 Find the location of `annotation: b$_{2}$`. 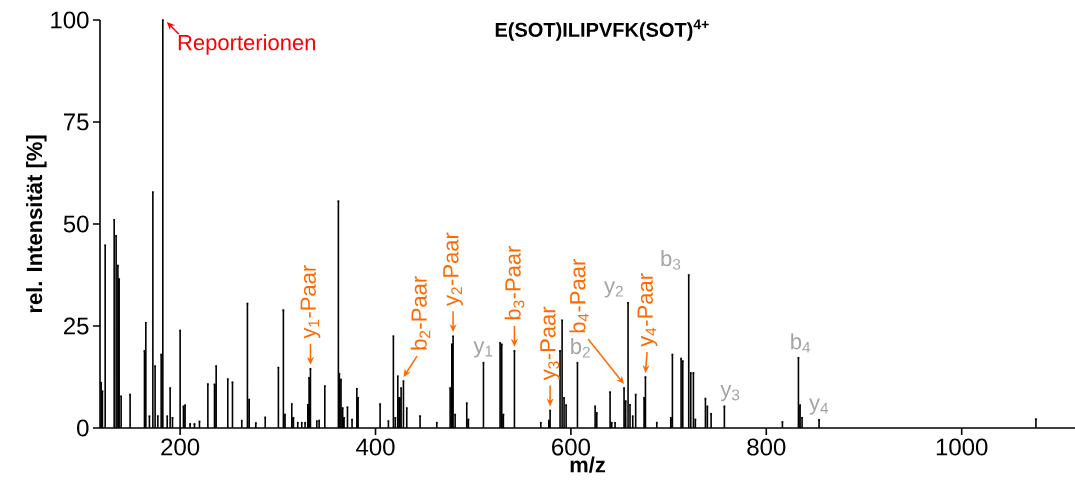

annotation: b$_{2}$ is located at coordinates (580, 347).